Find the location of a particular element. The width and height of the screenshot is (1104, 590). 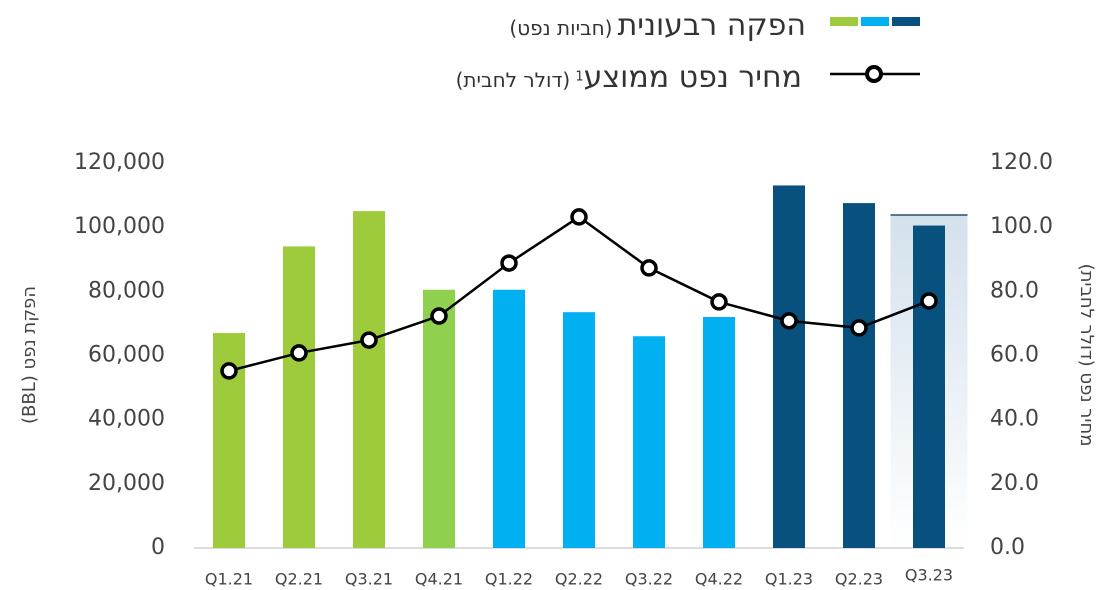

y-tick-label: 80,000 is located at coordinates (126, 290).